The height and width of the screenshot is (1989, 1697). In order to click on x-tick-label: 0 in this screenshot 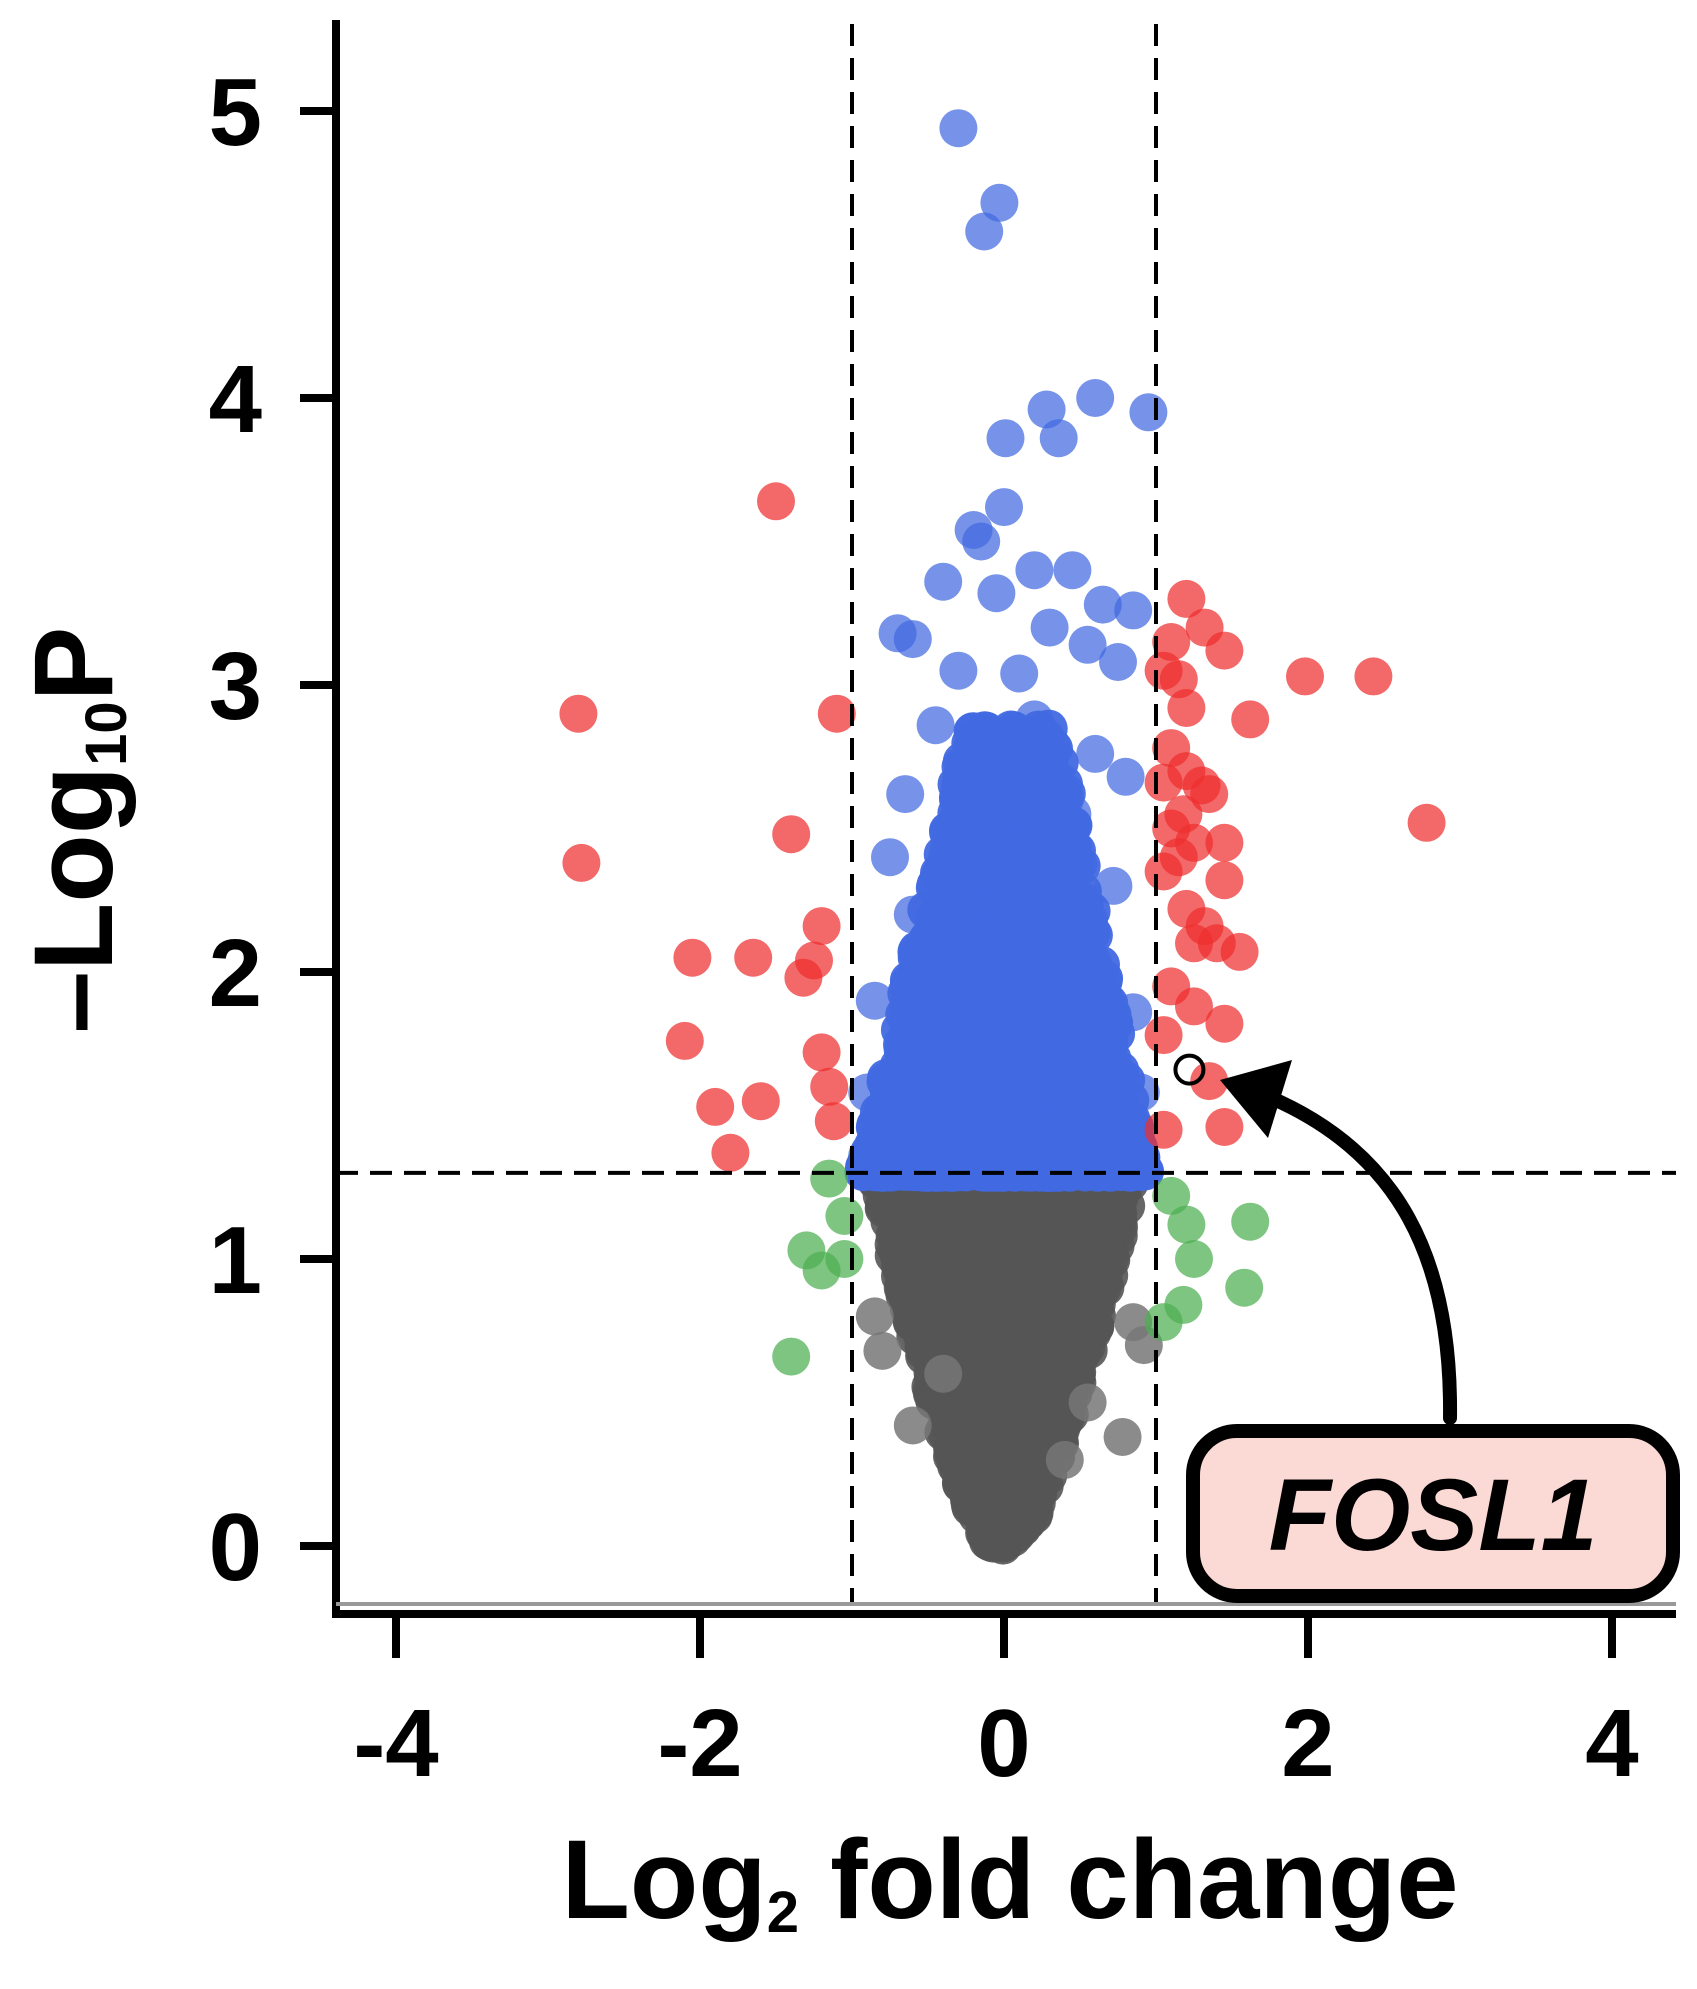, I will do `click(1003, 1743)`.